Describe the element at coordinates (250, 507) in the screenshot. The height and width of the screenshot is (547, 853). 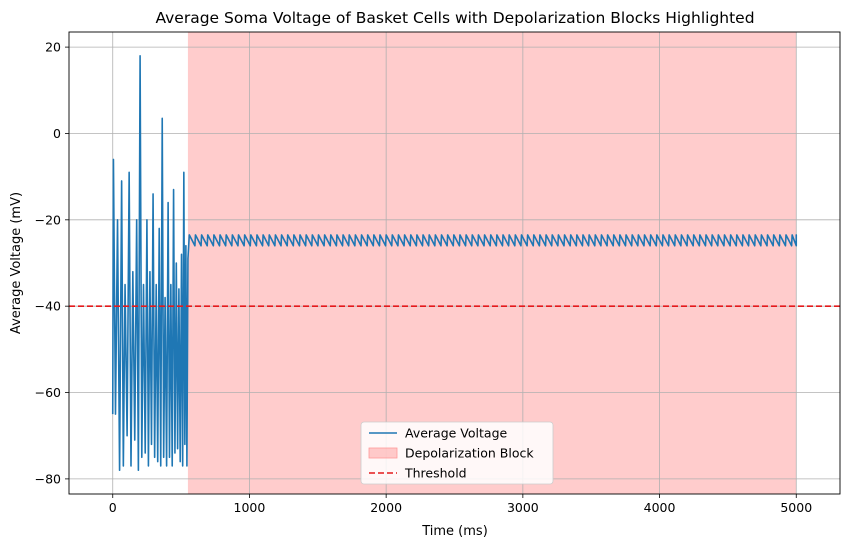
I see `x-tick-label: 1000` at that location.